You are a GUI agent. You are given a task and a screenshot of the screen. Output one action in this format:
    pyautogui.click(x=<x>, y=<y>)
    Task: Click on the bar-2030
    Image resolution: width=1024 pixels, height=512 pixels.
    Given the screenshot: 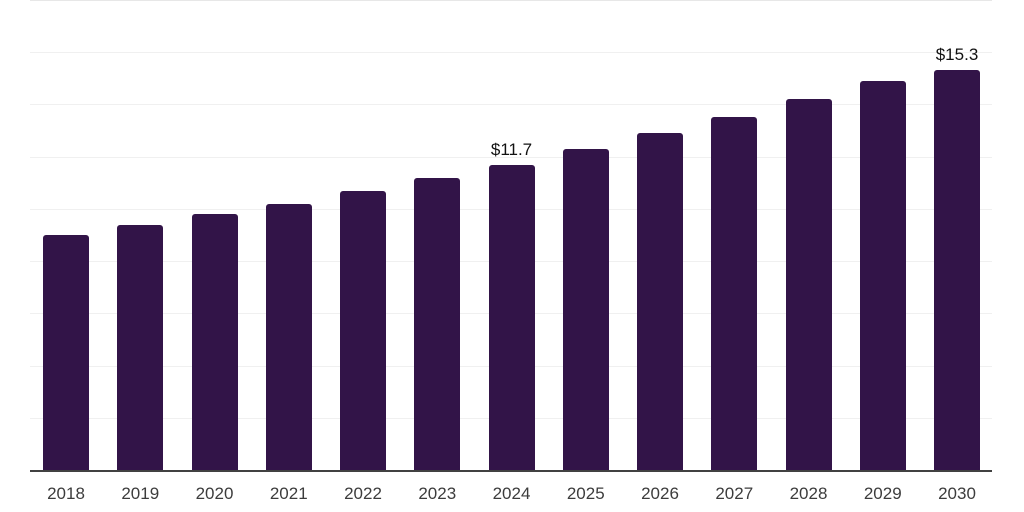 What is the action you would take?
    pyautogui.click(x=957, y=270)
    